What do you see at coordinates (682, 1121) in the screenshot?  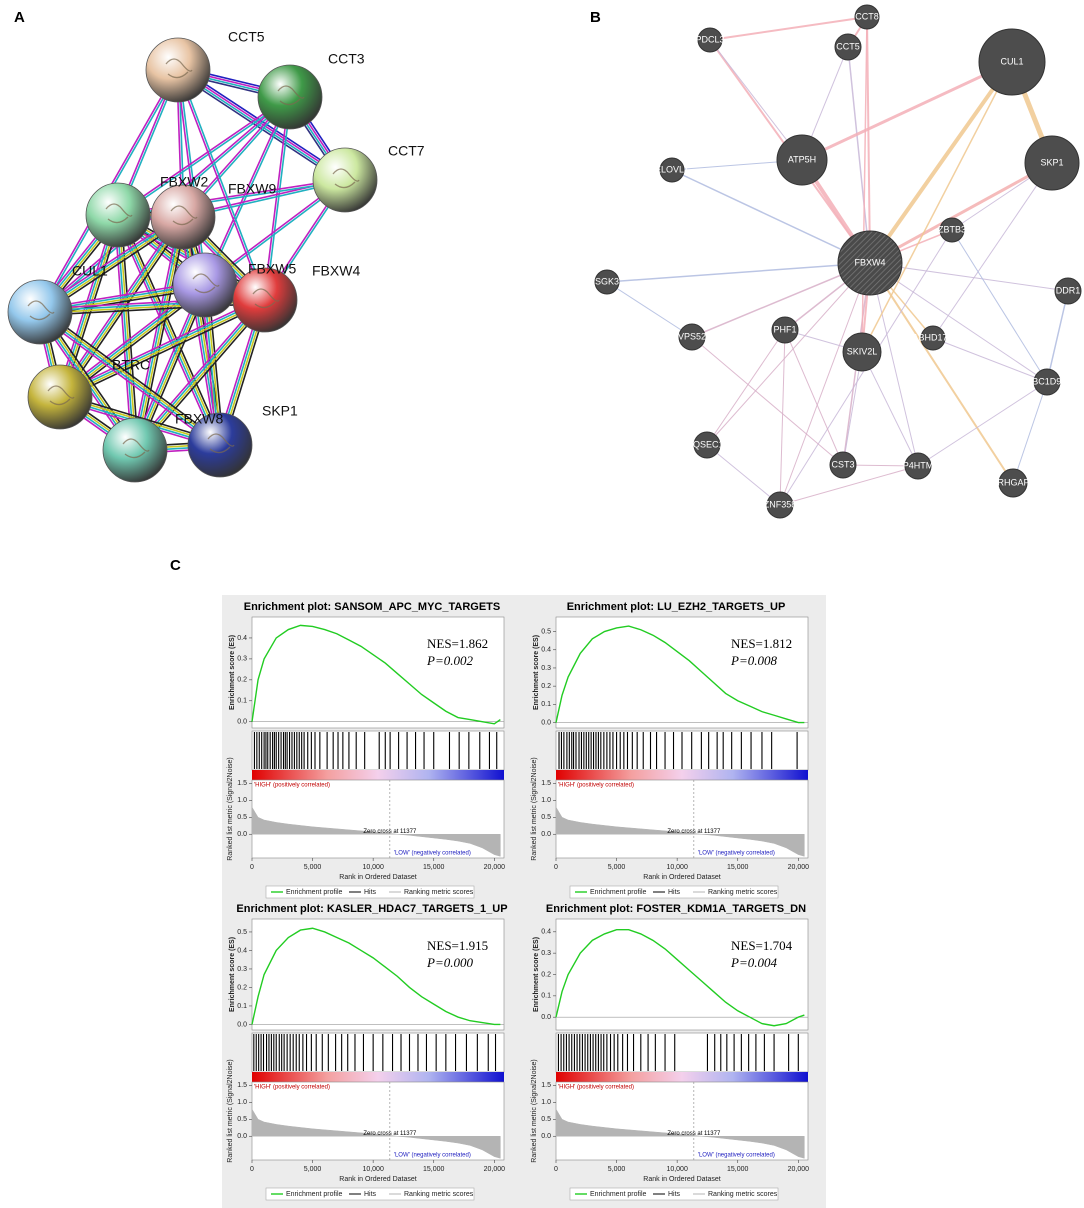 I see `metric-frame` at bounding box center [682, 1121].